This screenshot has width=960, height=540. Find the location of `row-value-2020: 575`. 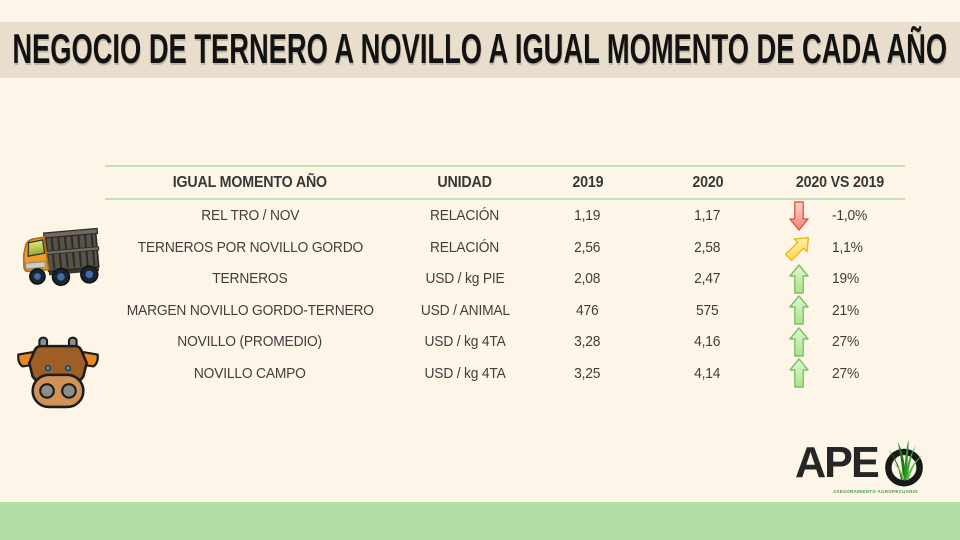

row-value-2020: 575 is located at coordinates (707, 310).